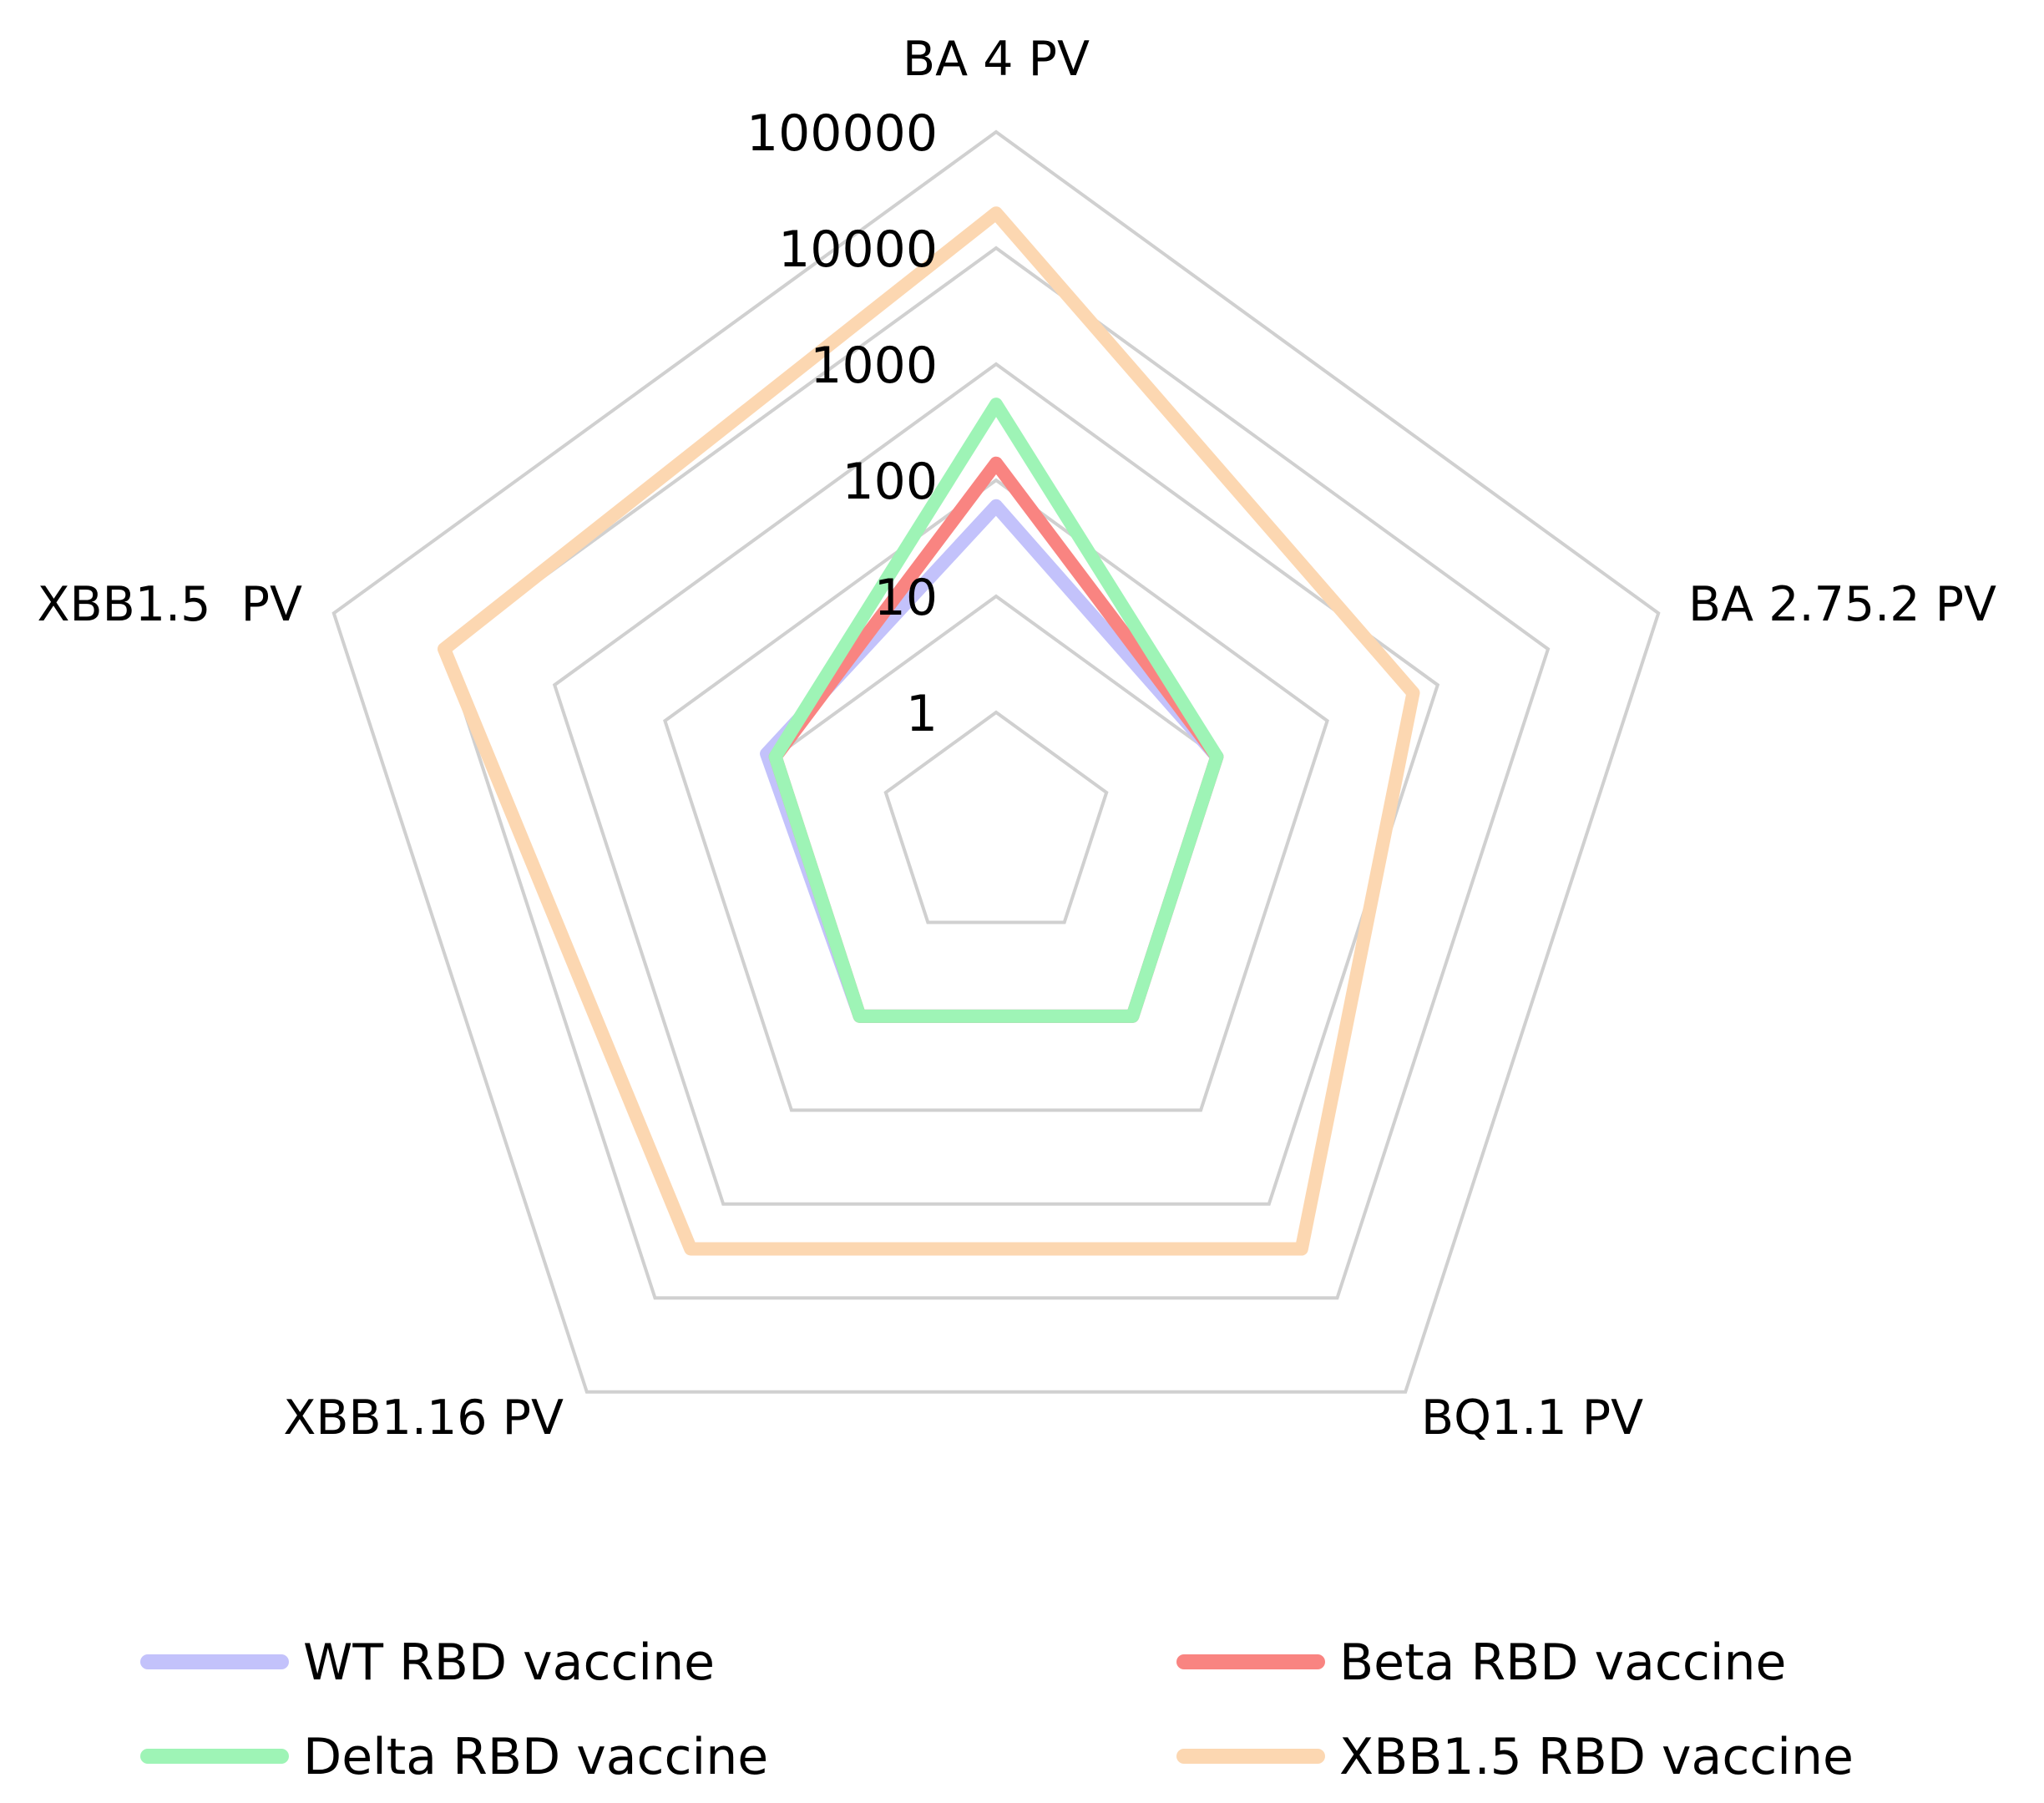  What do you see at coordinates (842, 133) in the screenshot?
I see `tick-label: 100000` at bounding box center [842, 133].